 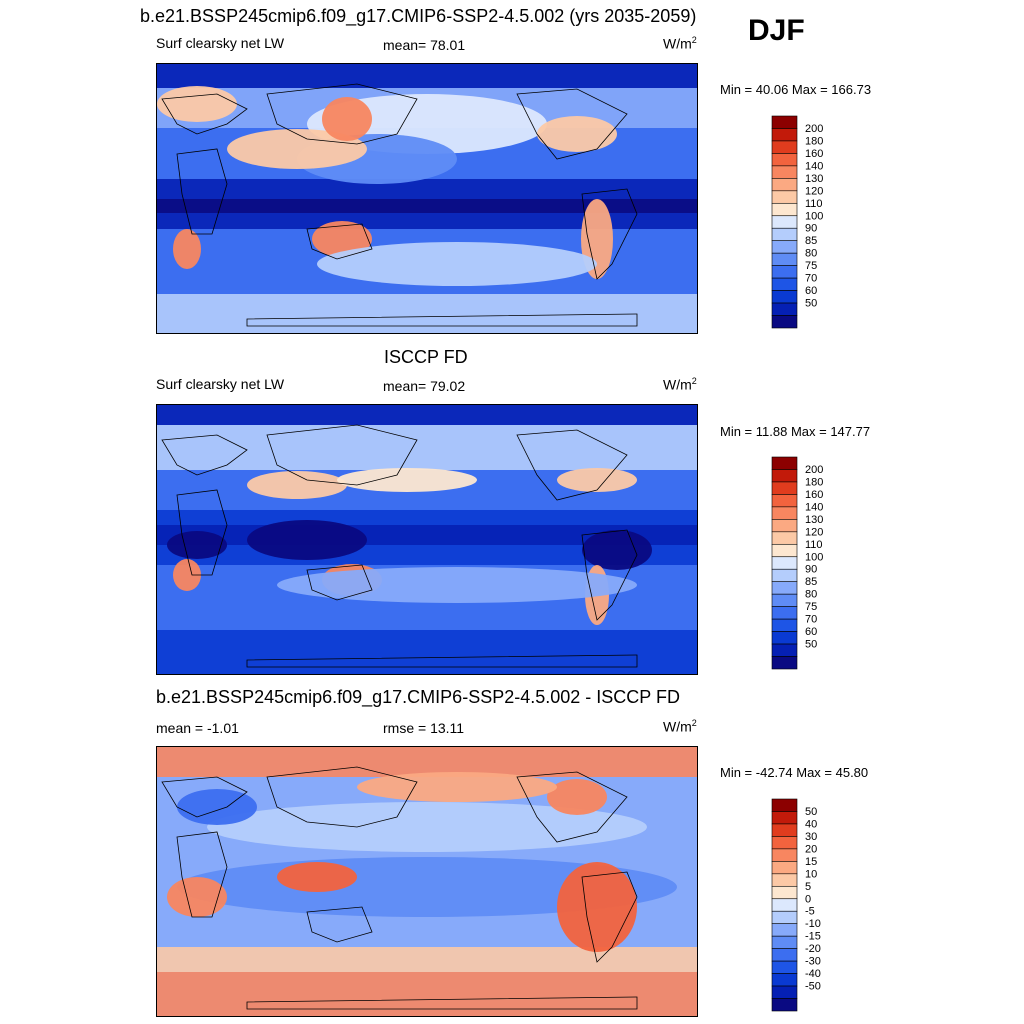 What do you see at coordinates (427, 539) in the screenshot?
I see `panel-2-field` at bounding box center [427, 539].